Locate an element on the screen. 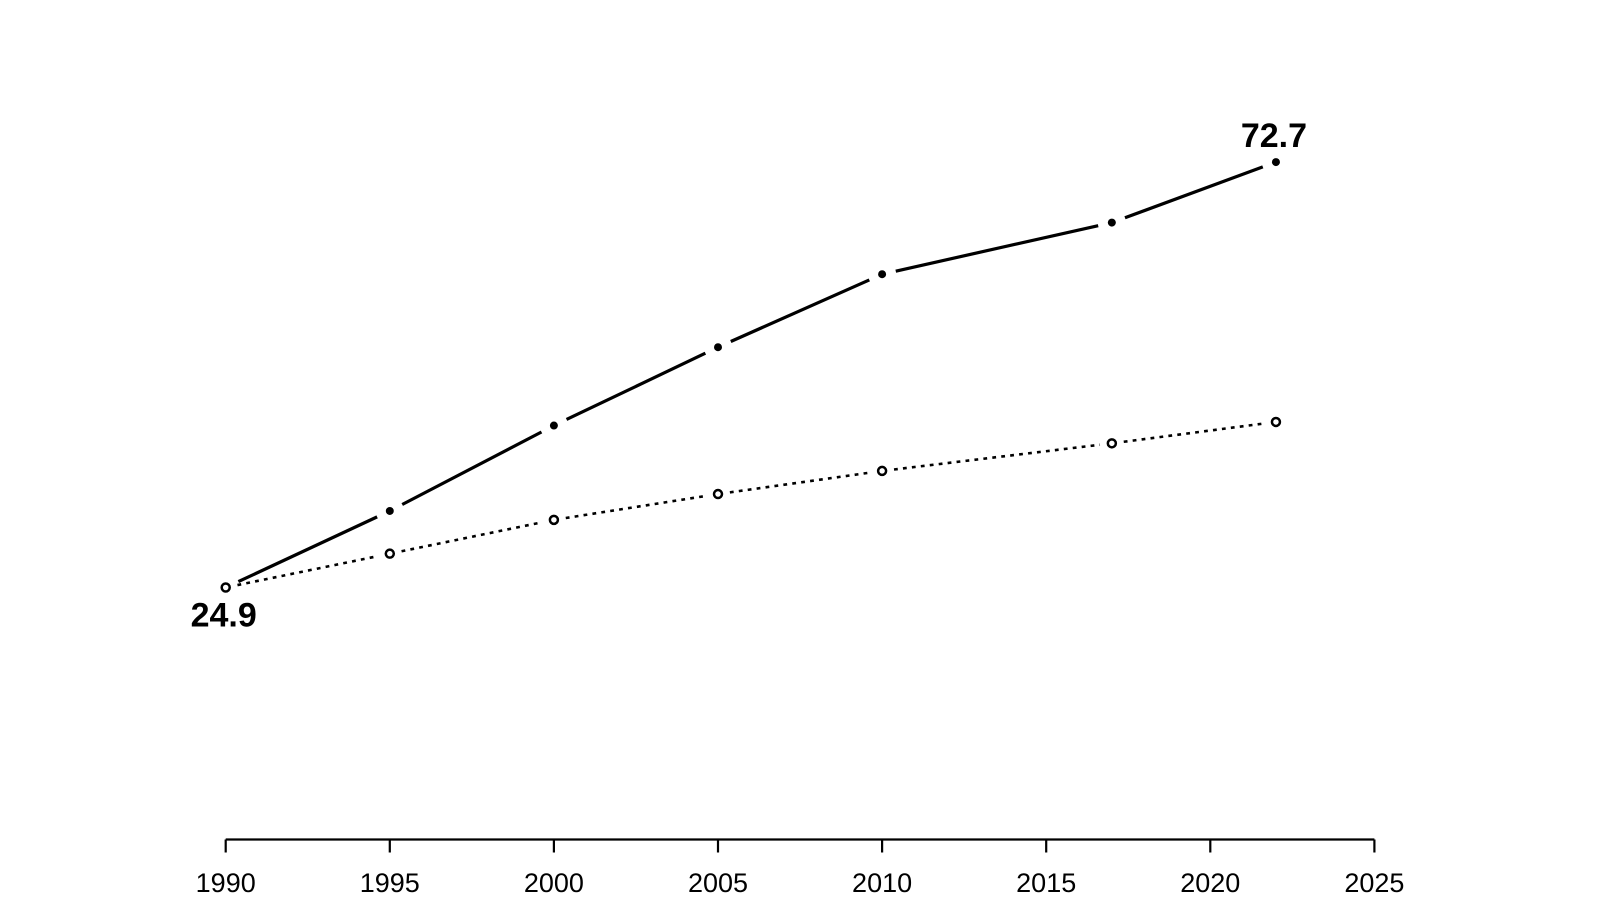  x-tick-label-1990: 1990 is located at coordinates (226, 883).